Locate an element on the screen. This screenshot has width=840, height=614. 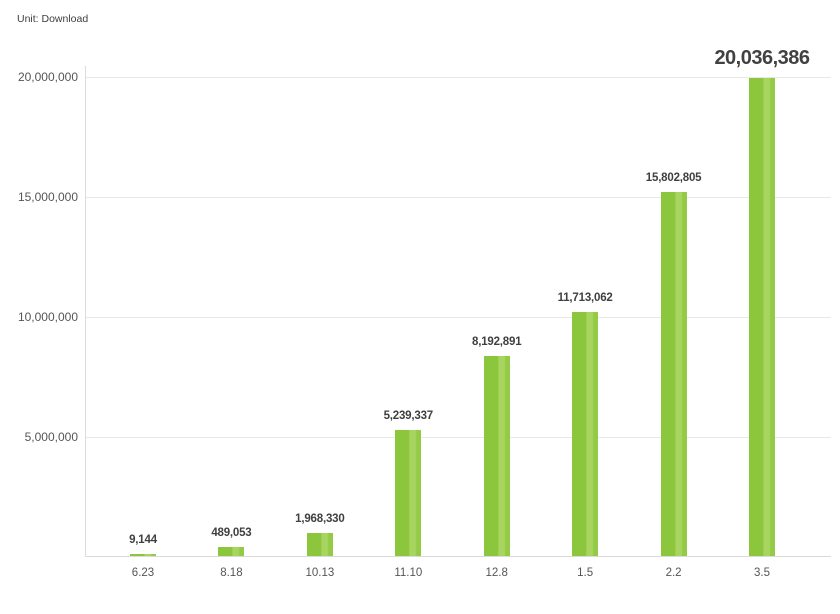
bar-value-label: 15,802,805 is located at coordinates (673, 178).